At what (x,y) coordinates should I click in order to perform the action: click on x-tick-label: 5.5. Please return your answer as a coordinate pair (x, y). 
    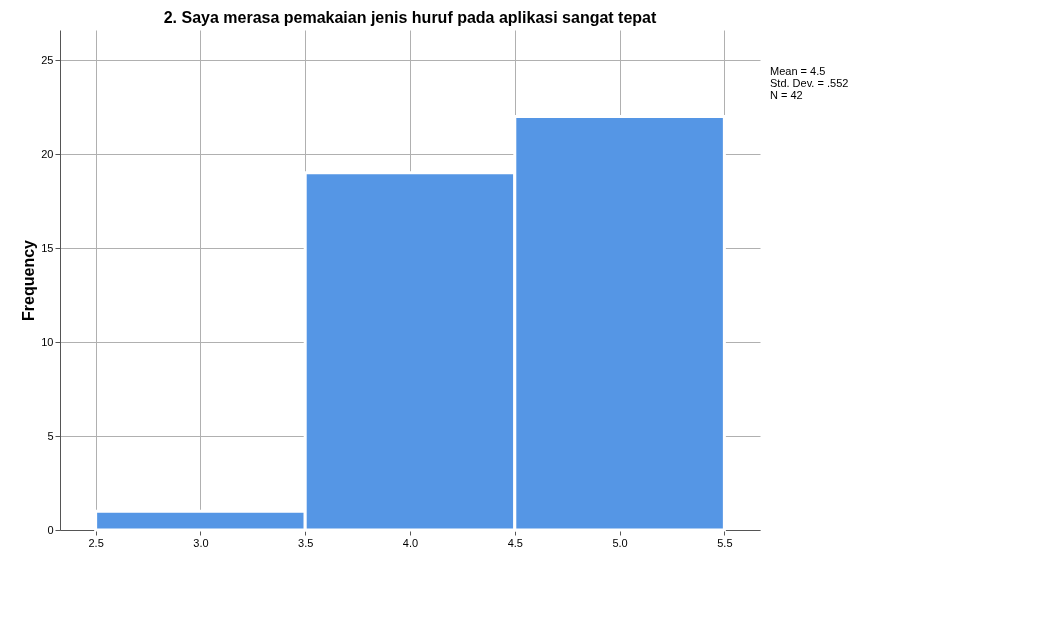
    Looking at the image, I should click on (725, 542).